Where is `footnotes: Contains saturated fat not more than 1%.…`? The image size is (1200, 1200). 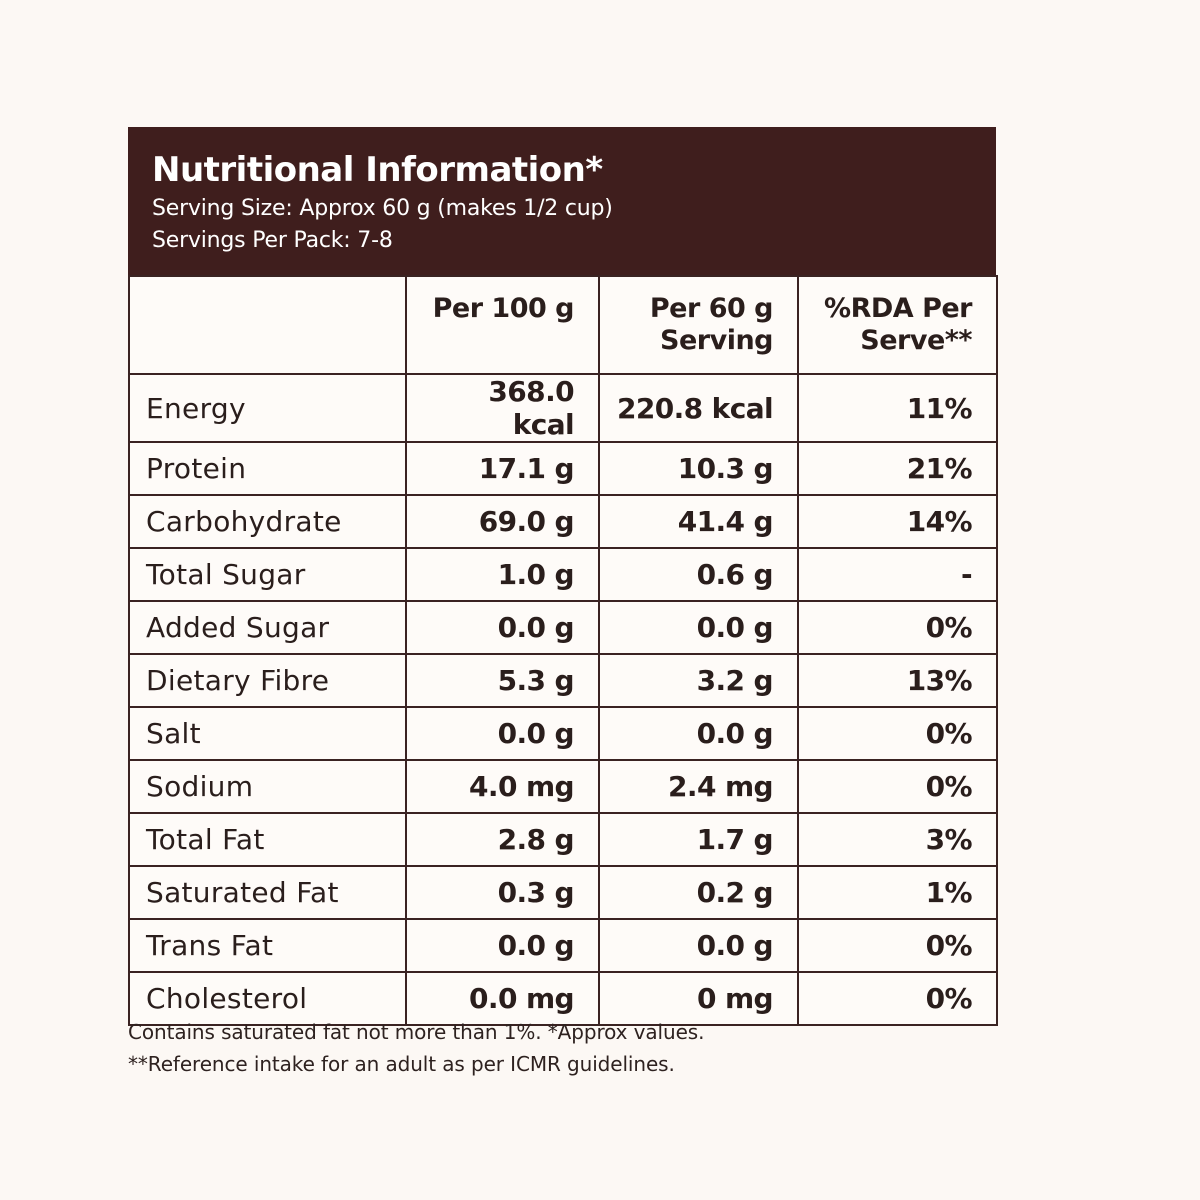 footnotes: Contains saturated fat not more than 1%.… is located at coordinates (416, 1048).